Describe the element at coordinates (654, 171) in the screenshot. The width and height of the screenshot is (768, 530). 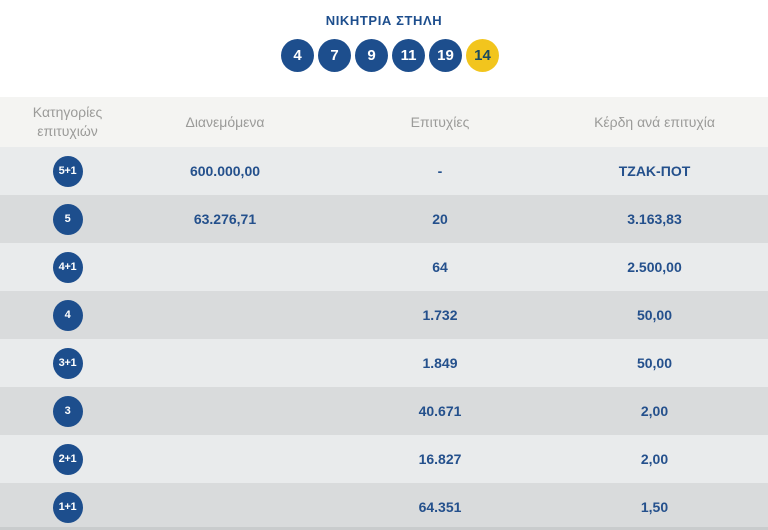
I see `prize-value: ΤΖΑΚ-ΠΟΤ` at that location.